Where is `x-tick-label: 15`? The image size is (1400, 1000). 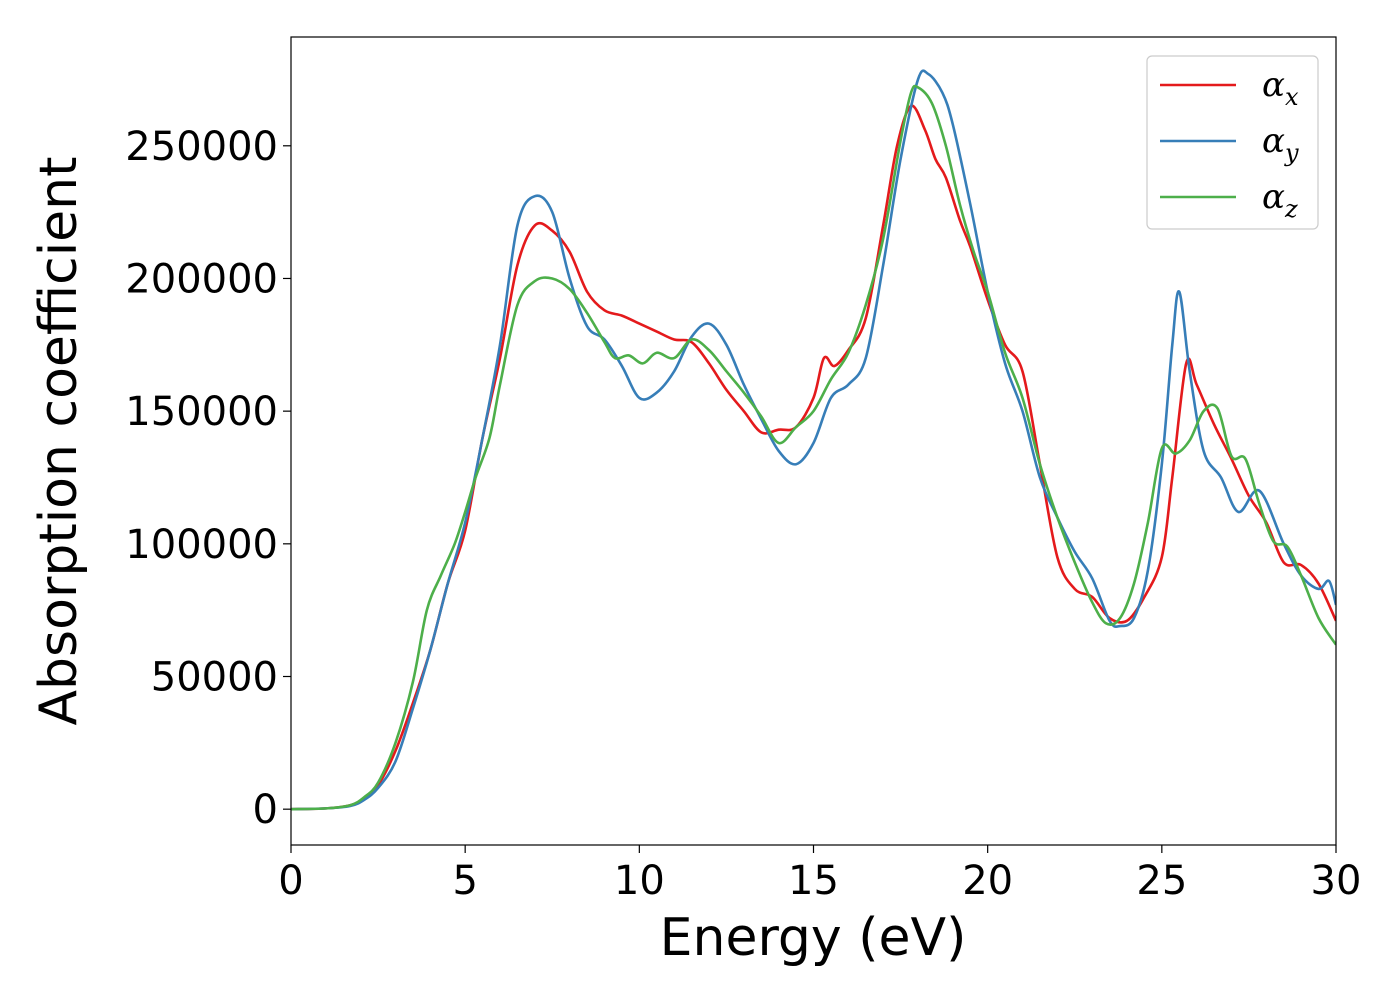 x-tick-label: 15 is located at coordinates (813, 881).